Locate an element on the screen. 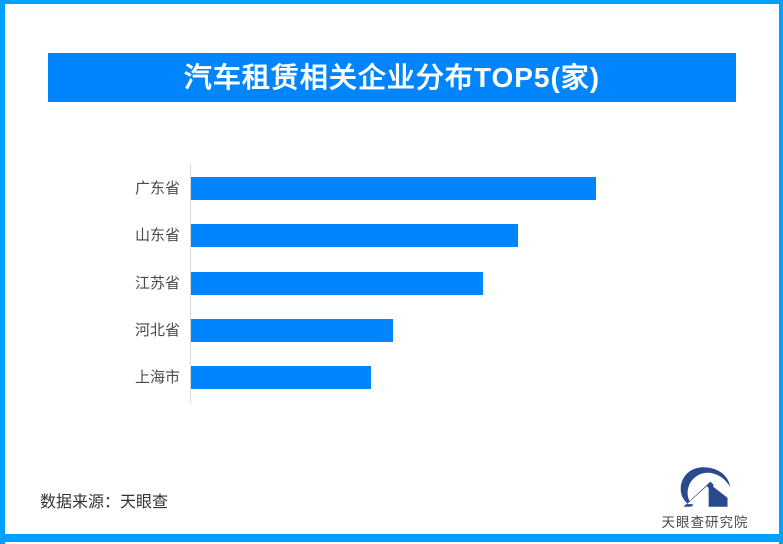  frame-border-right is located at coordinates (781, 272).